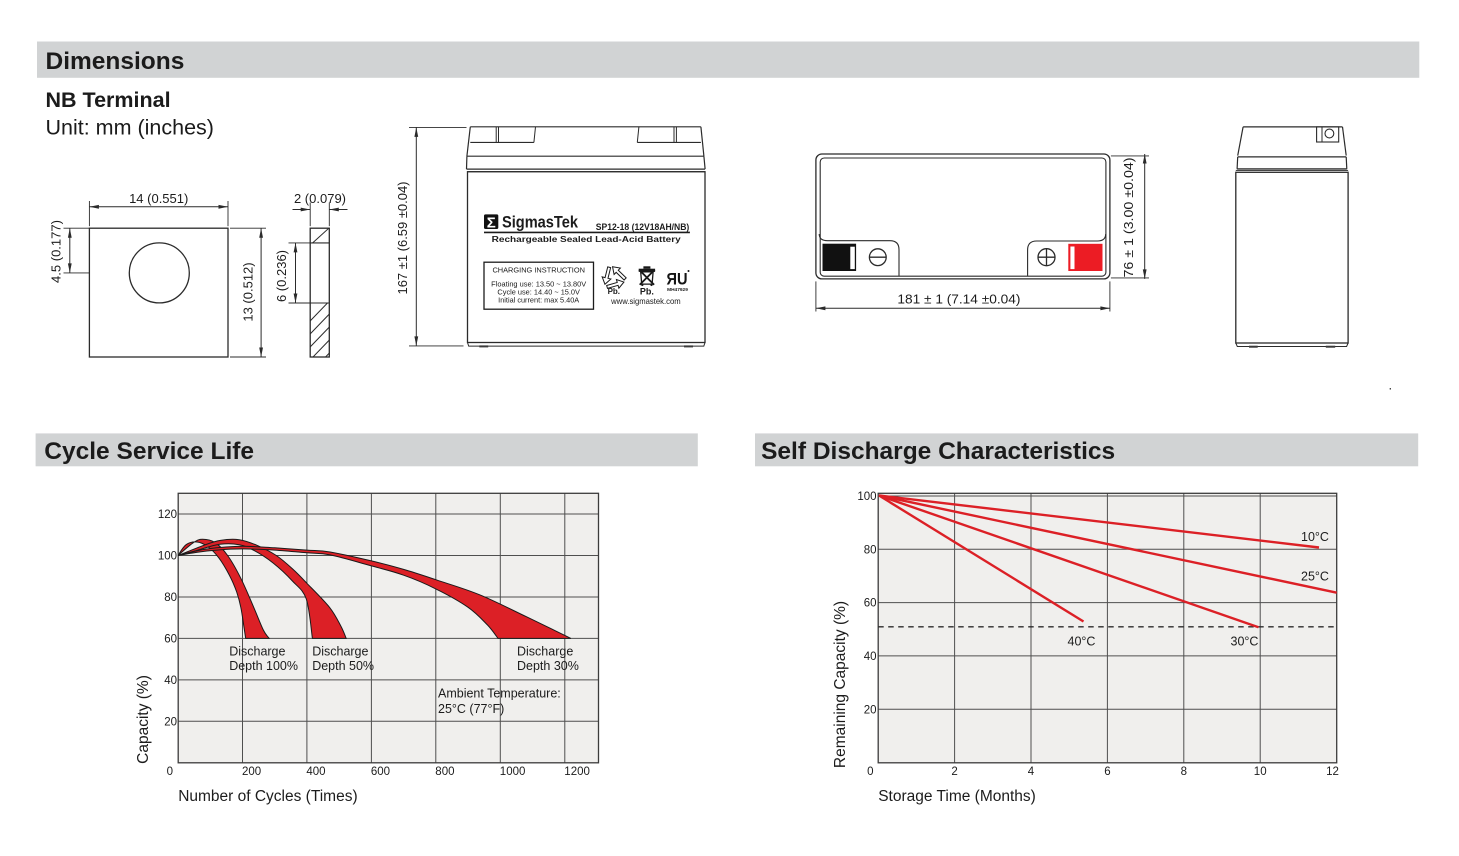 The width and height of the screenshot is (1459, 856). What do you see at coordinates (471, 709) in the screenshot?
I see `svg-text: 25°C (77°F)` at bounding box center [471, 709].